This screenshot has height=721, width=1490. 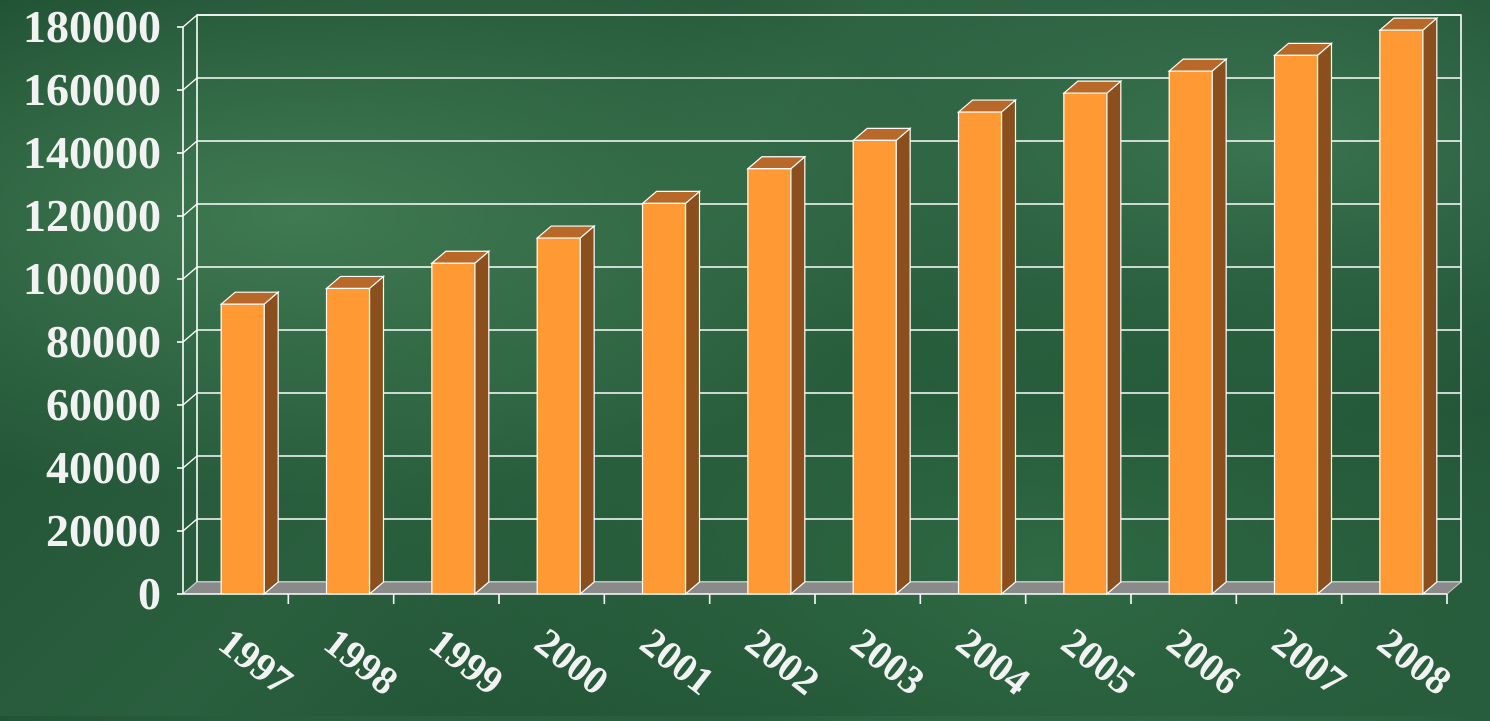 What do you see at coordinates (92, 215) in the screenshot?
I see `y-tick-label: 120000` at bounding box center [92, 215].